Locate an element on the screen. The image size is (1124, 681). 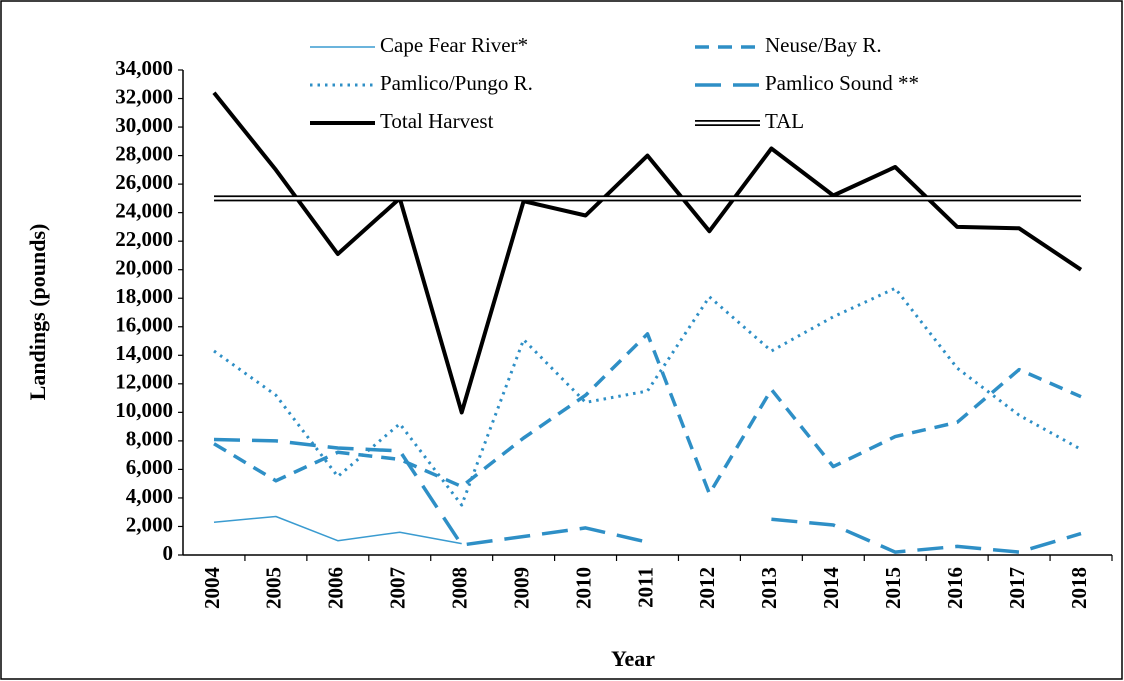
x-tick-label: 2017 is located at coordinates (1017, 588).